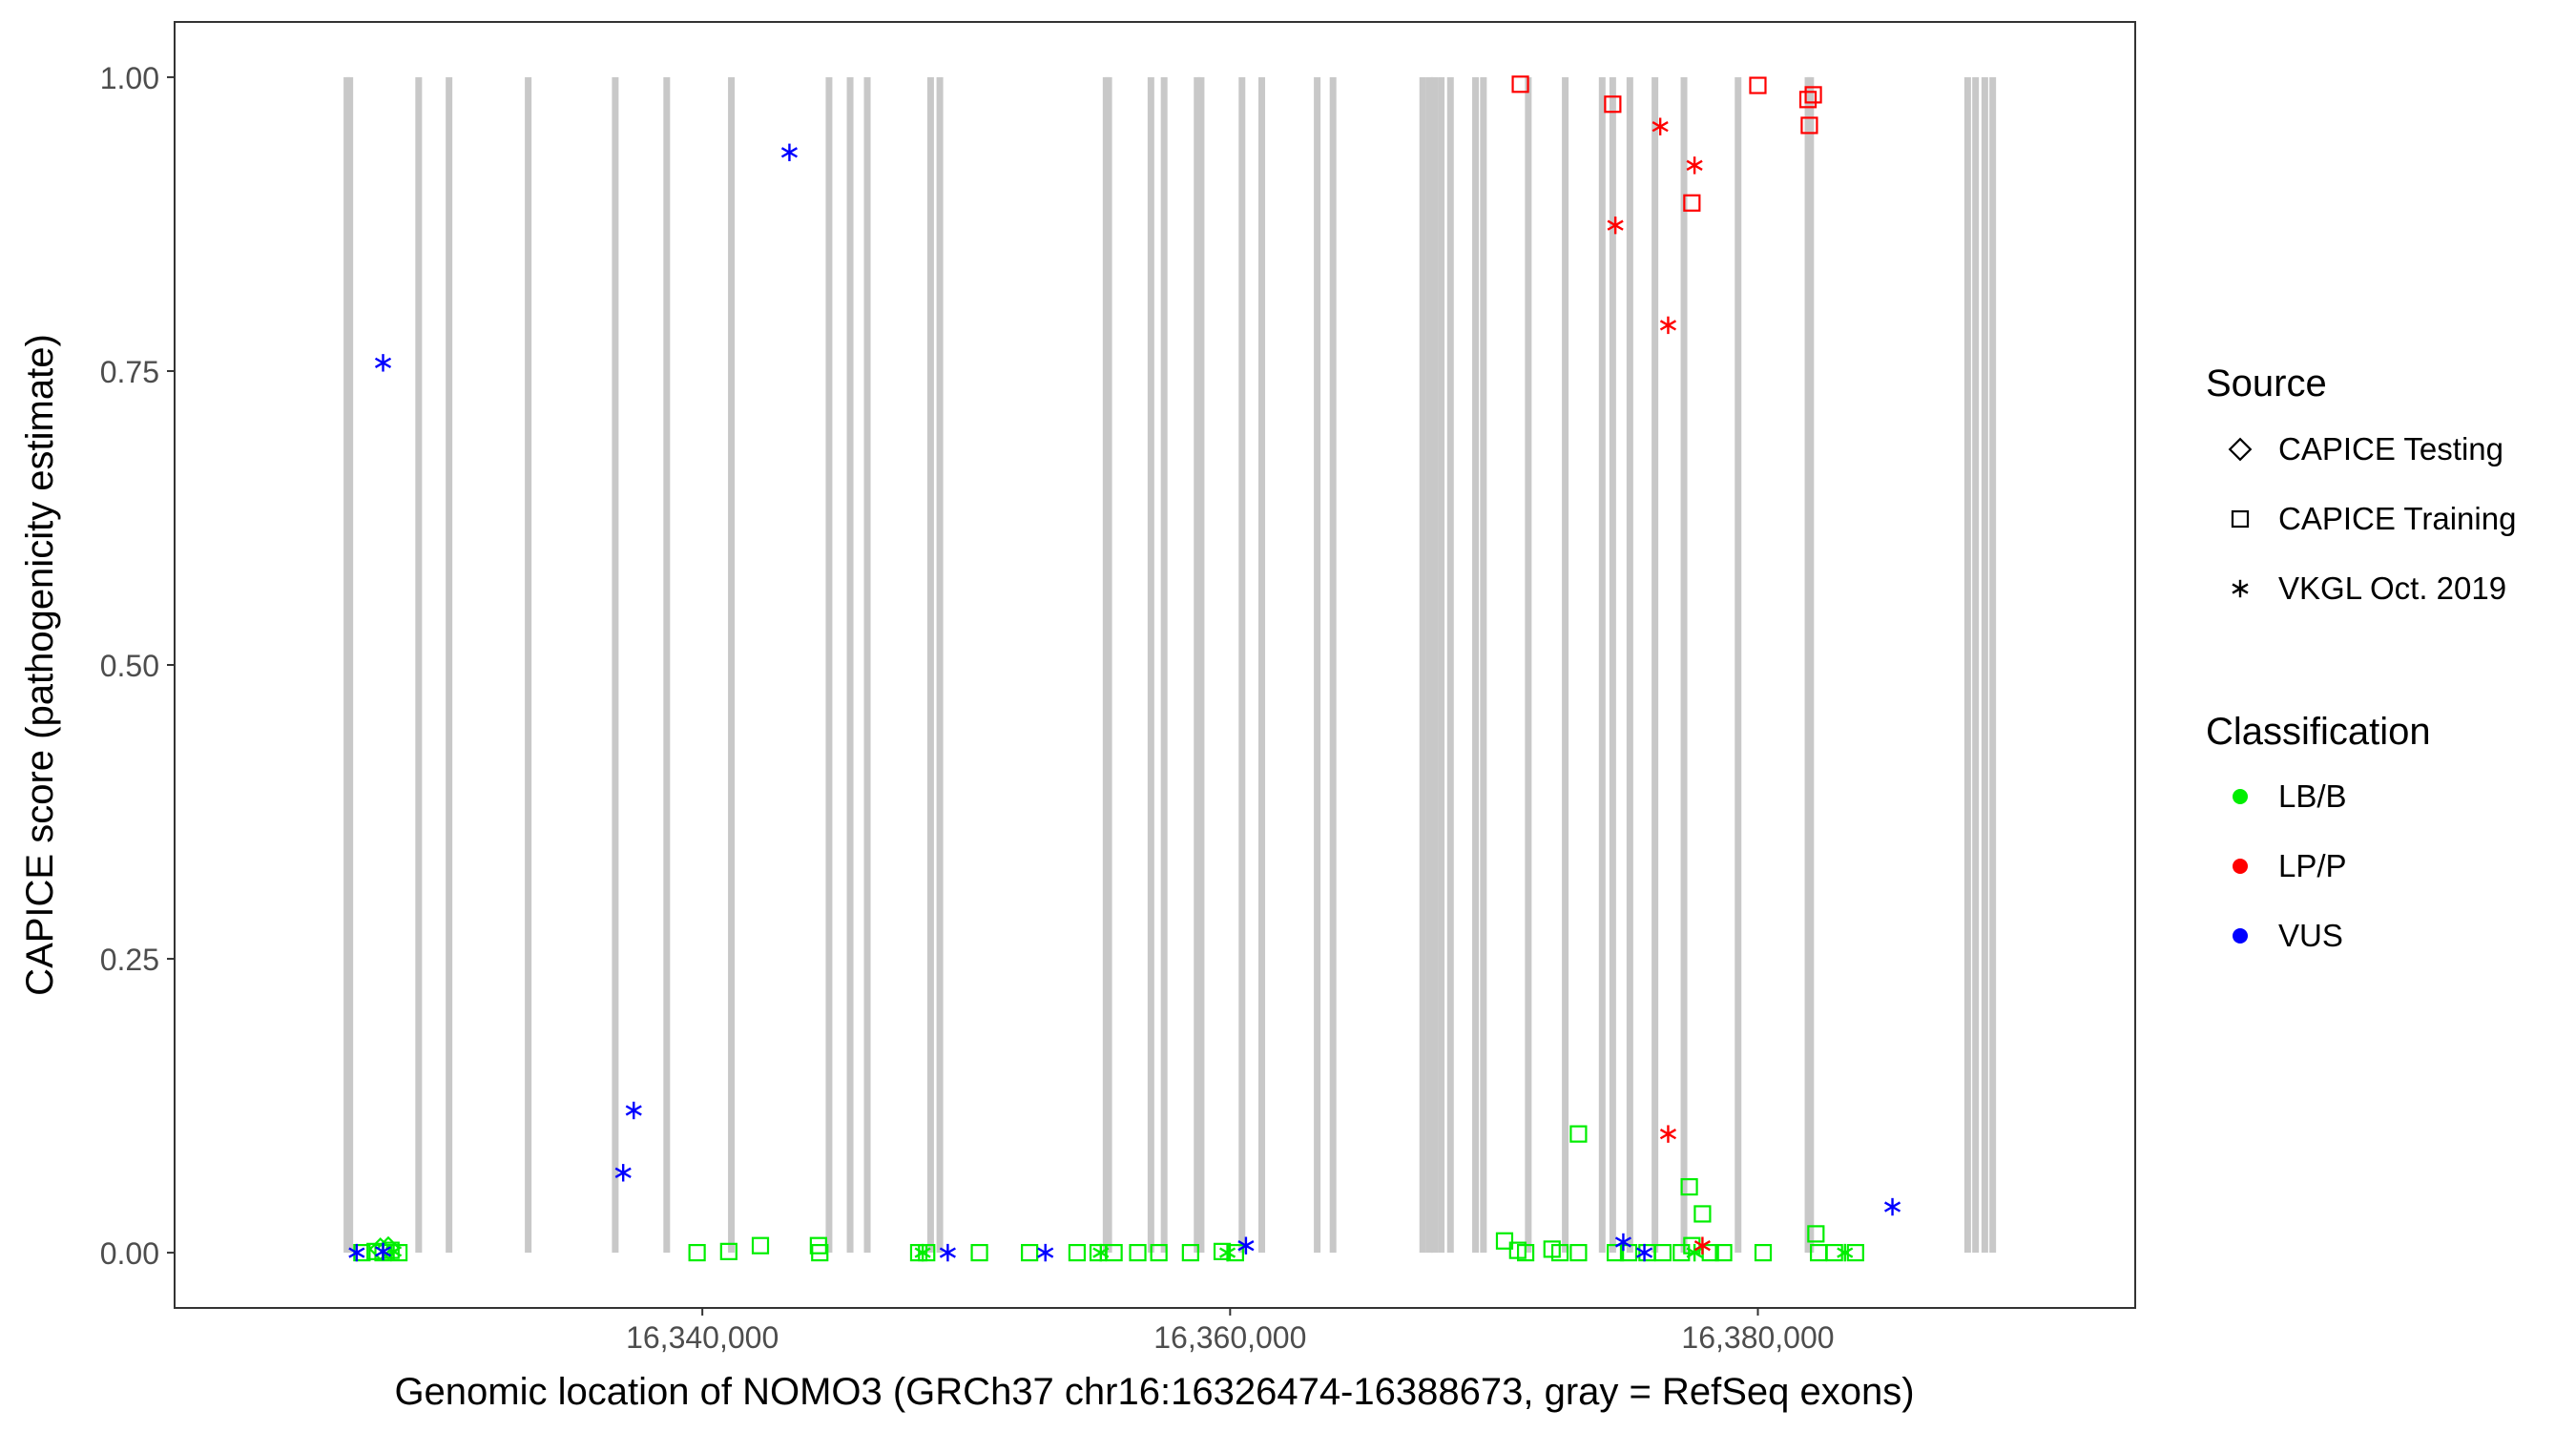  Describe the element at coordinates (1229, 1337) in the screenshot. I see `x-tick-label: 16,360,000` at that location.